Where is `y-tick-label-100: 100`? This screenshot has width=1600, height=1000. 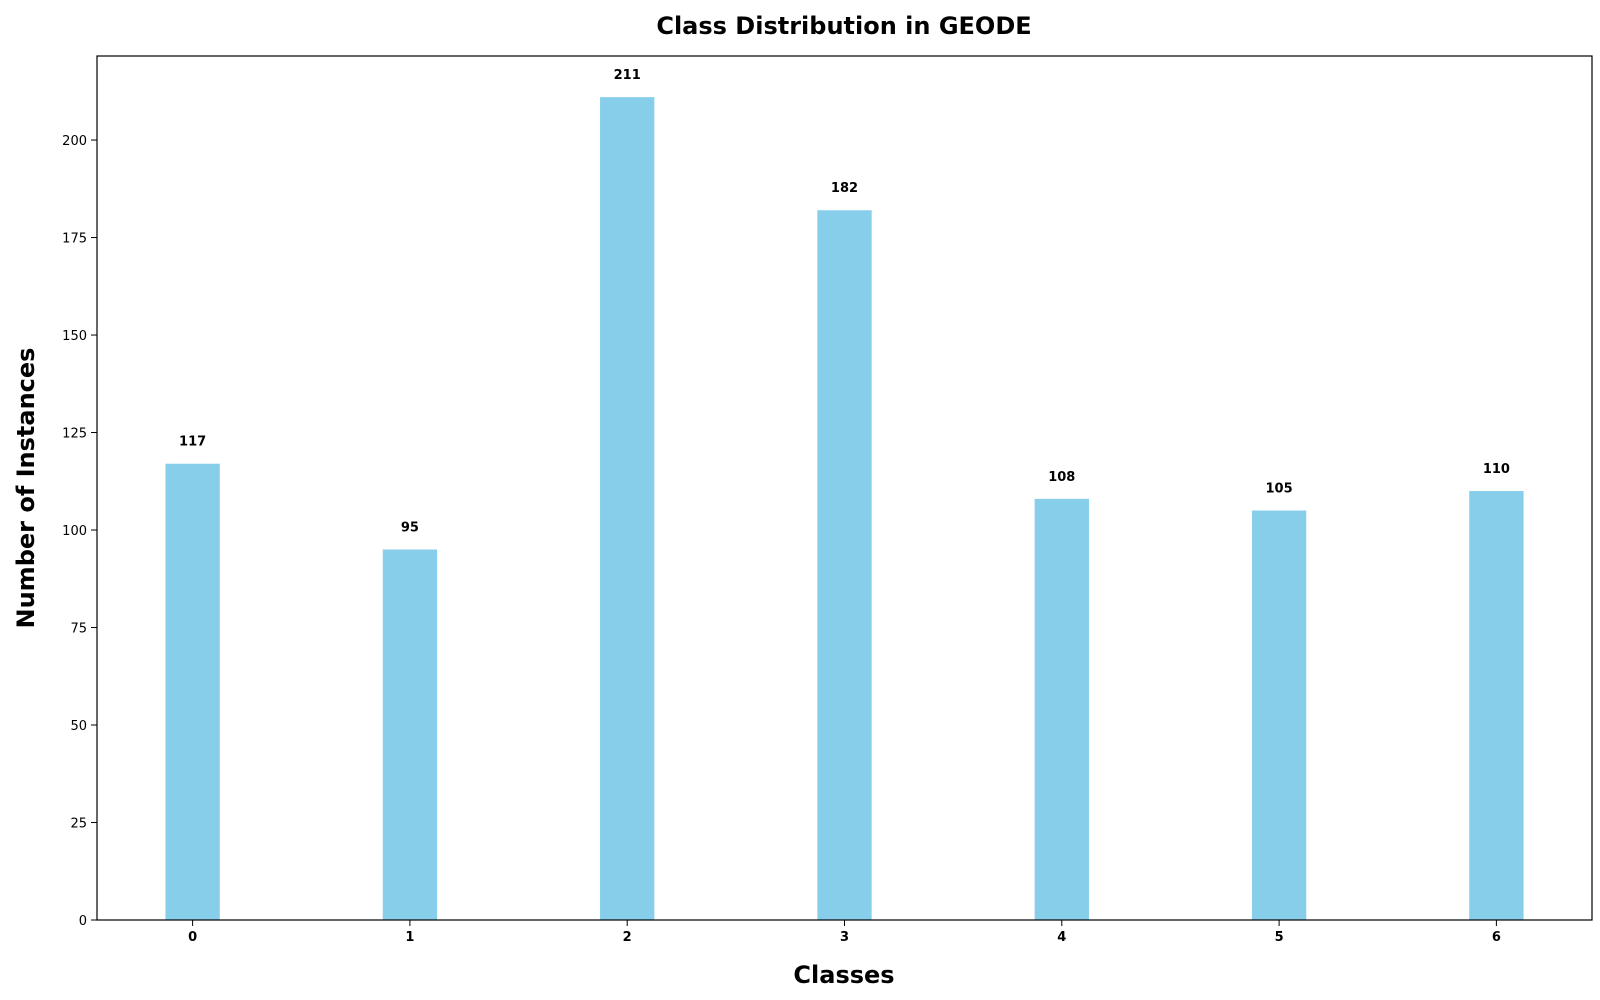 y-tick-label-100: 100 is located at coordinates (74, 531).